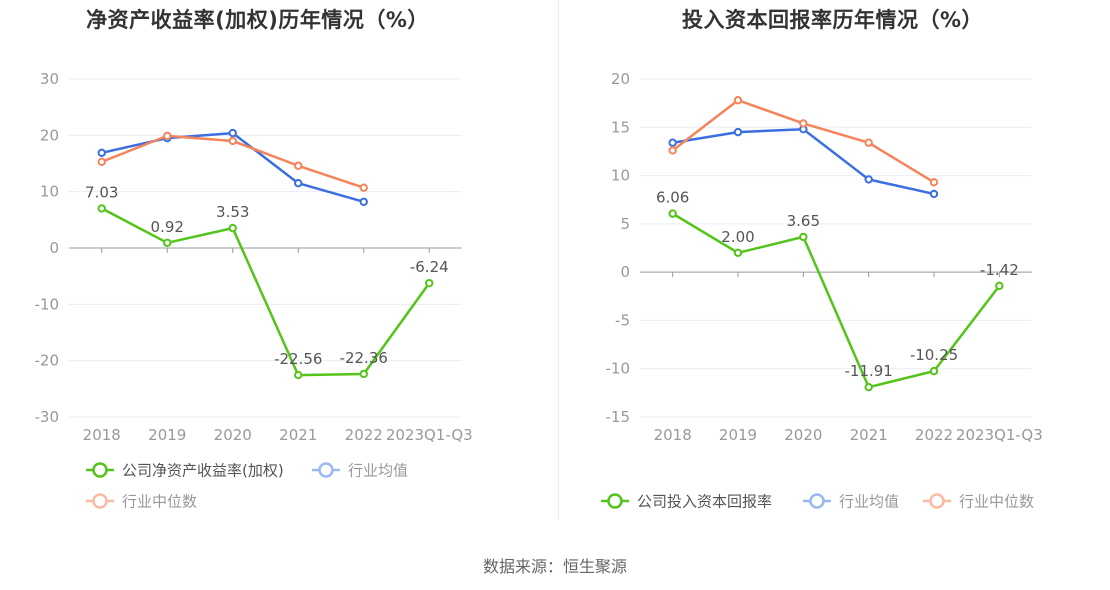  I want to click on data-label: -22.56, so click(298, 359).